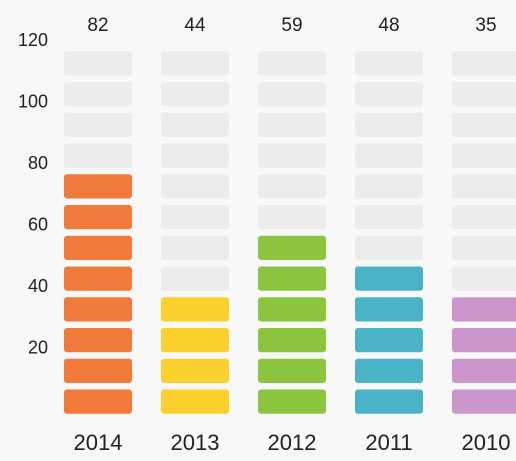  Describe the element at coordinates (195, 442) in the screenshot. I see `category-label-2013: 2013` at that location.